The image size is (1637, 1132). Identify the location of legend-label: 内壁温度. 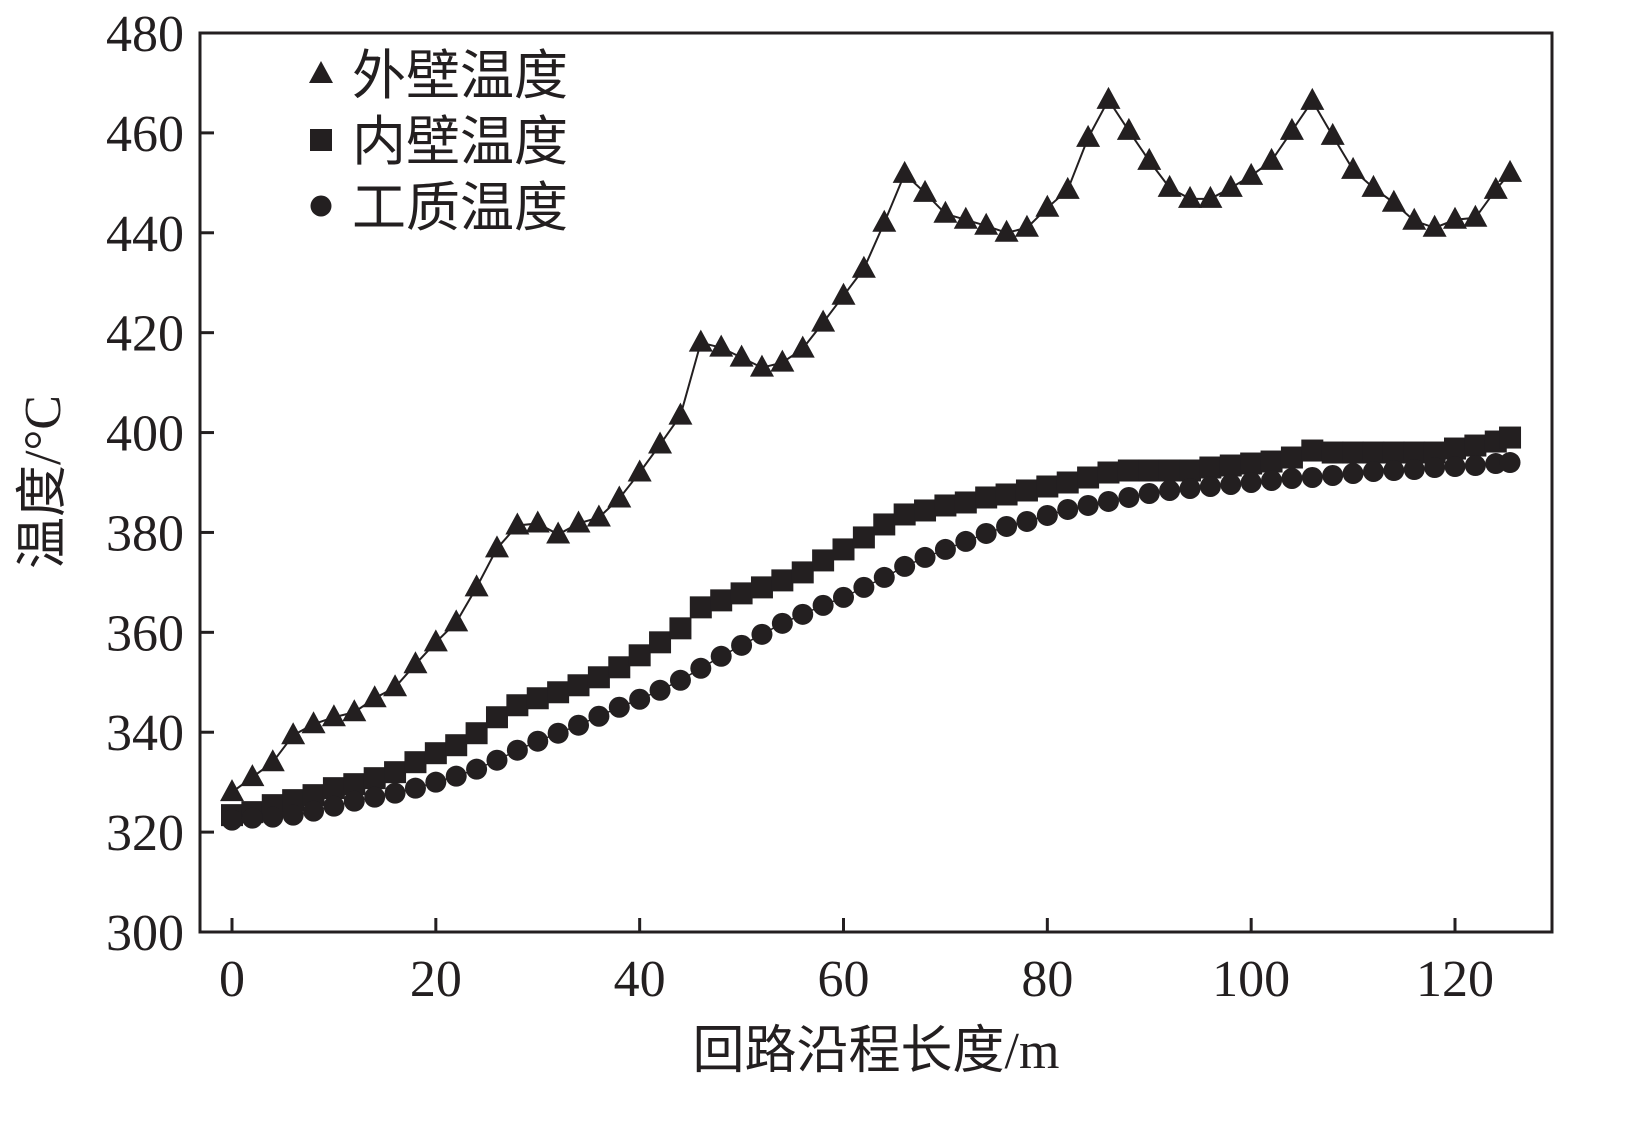
(460, 142).